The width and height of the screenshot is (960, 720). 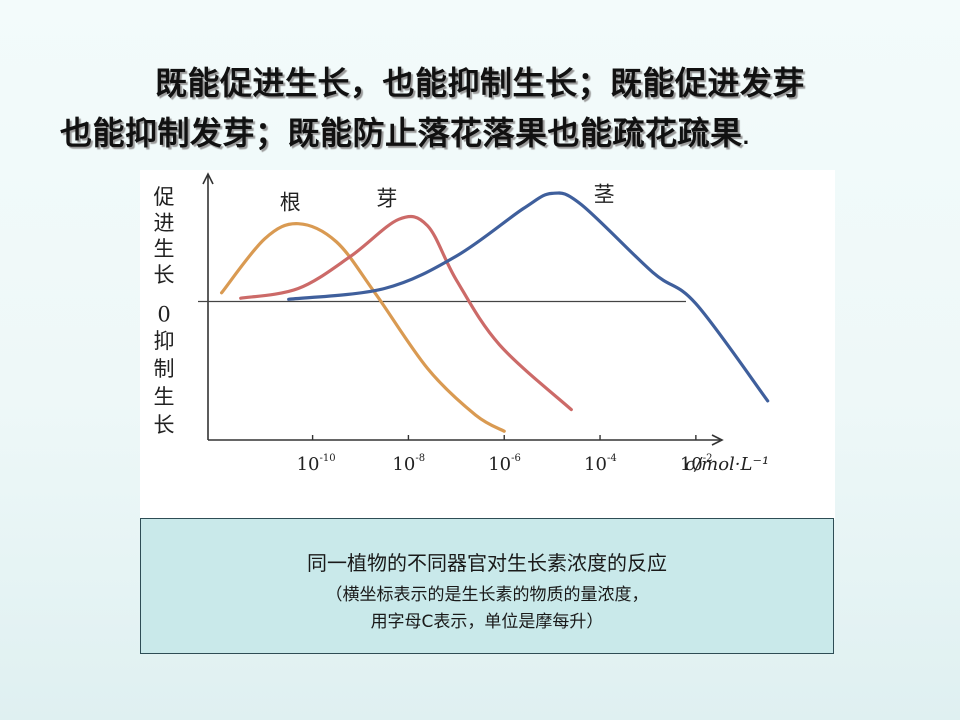 I want to click on x-tick-exponent: -2, so click(x=708, y=458).